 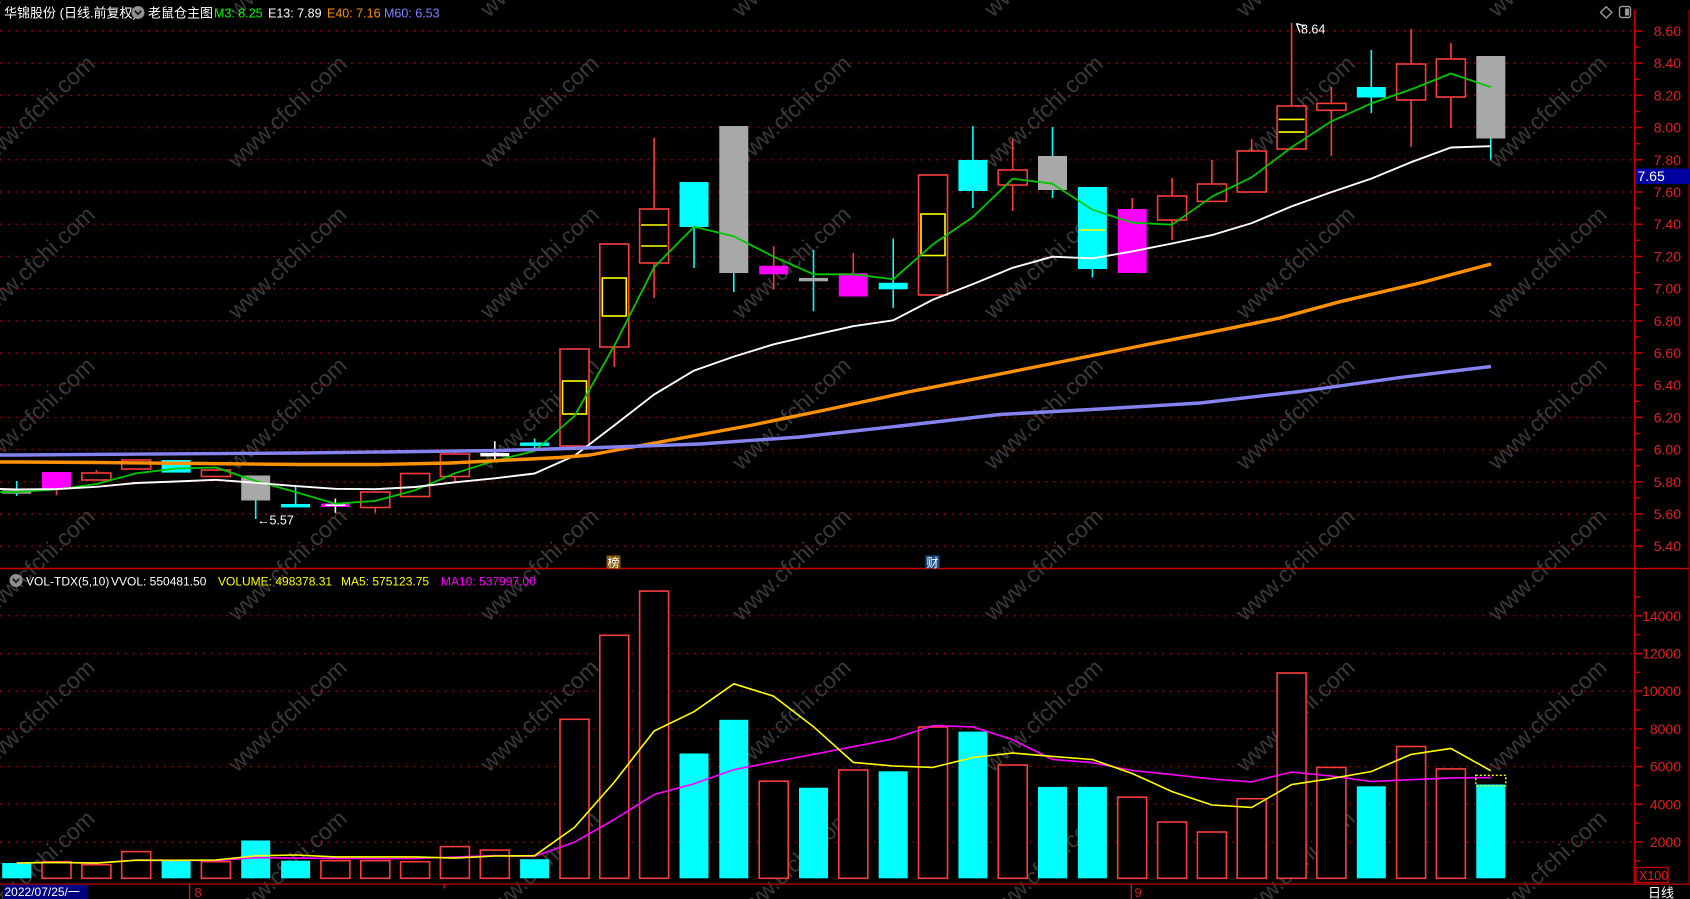 What do you see at coordinates (1653, 876) in the screenshot?
I see `svg-text: X100` at bounding box center [1653, 876].